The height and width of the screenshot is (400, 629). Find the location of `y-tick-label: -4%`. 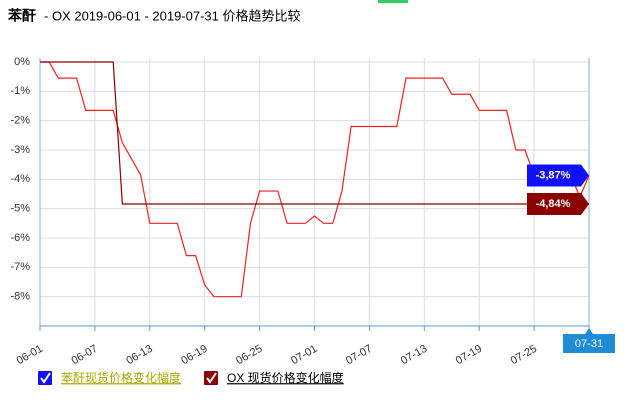

y-tick-label: -4% is located at coordinates (20, 179).